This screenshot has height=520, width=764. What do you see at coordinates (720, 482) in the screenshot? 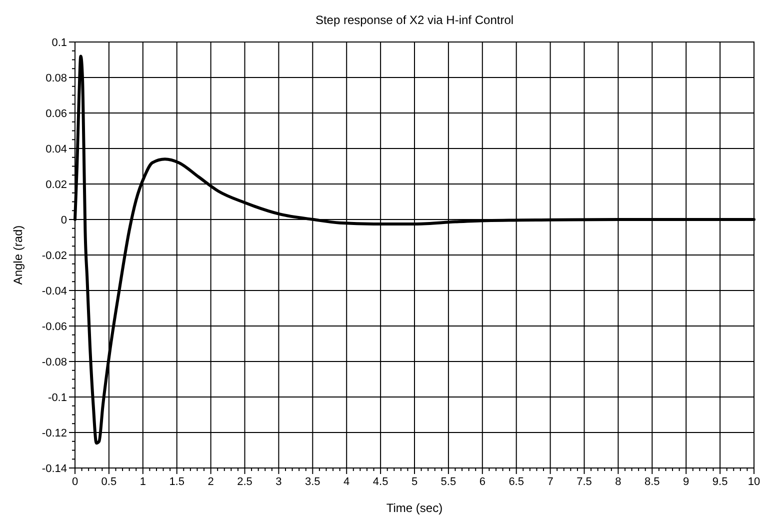
I see `x-tick-label: 9.5` at bounding box center [720, 482].